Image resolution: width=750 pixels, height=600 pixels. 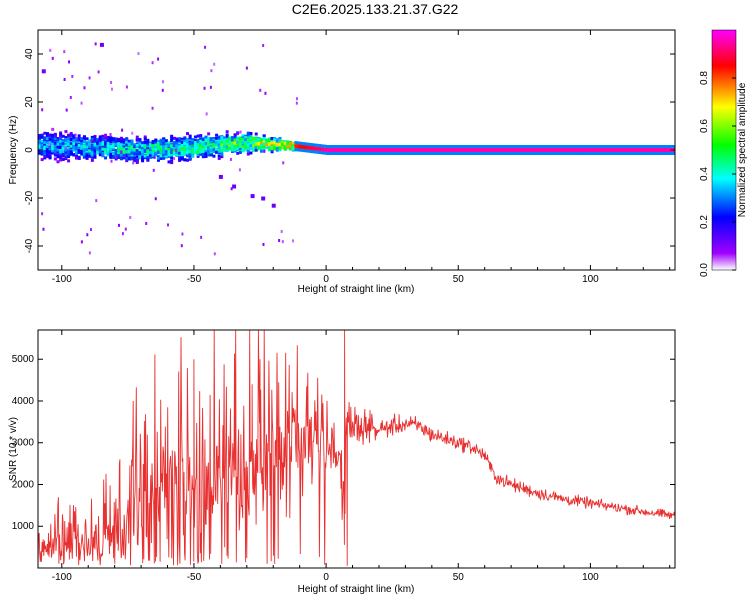 What do you see at coordinates (29, 54) in the screenshot?
I see `spectrogram-y-tick-label: 40` at bounding box center [29, 54].